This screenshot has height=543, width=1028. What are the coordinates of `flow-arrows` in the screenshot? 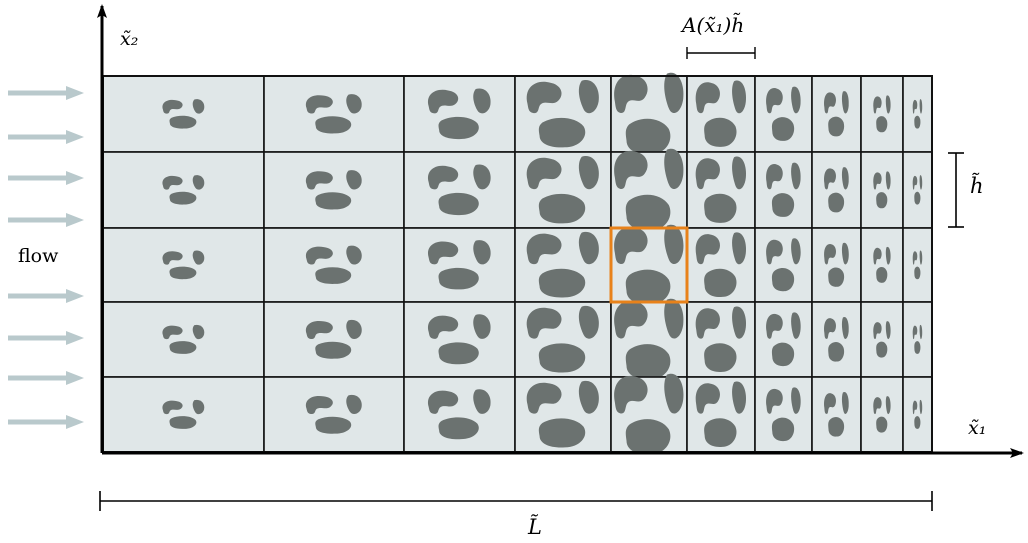 It's located at (46, 257).